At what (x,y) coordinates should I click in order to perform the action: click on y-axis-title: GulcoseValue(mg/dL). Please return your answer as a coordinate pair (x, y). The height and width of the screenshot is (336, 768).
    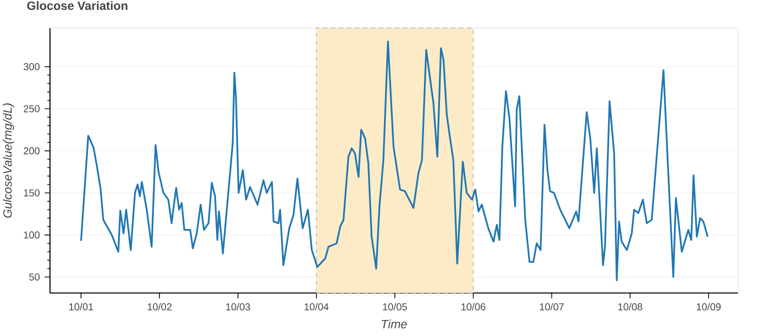
    Looking at the image, I should click on (8, 160).